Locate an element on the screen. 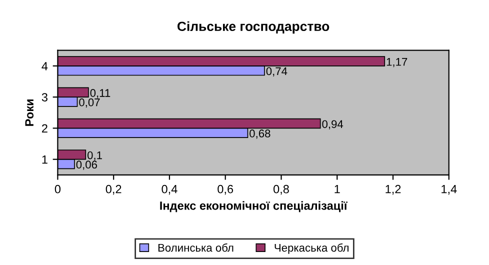  x-tick-label: 1 is located at coordinates (337, 189).